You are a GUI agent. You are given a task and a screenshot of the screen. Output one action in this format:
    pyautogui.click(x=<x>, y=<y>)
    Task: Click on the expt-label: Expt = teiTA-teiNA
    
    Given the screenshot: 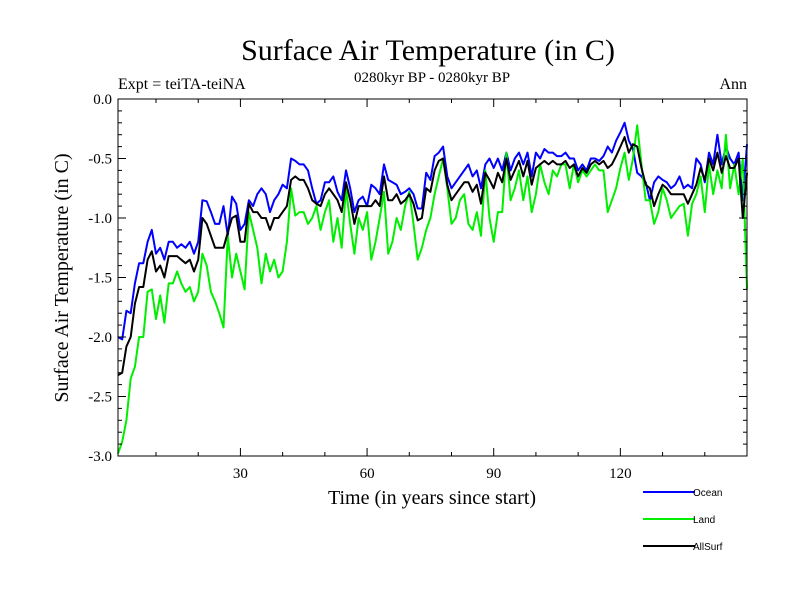 What is the action you would take?
    pyautogui.click(x=182, y=84)
    